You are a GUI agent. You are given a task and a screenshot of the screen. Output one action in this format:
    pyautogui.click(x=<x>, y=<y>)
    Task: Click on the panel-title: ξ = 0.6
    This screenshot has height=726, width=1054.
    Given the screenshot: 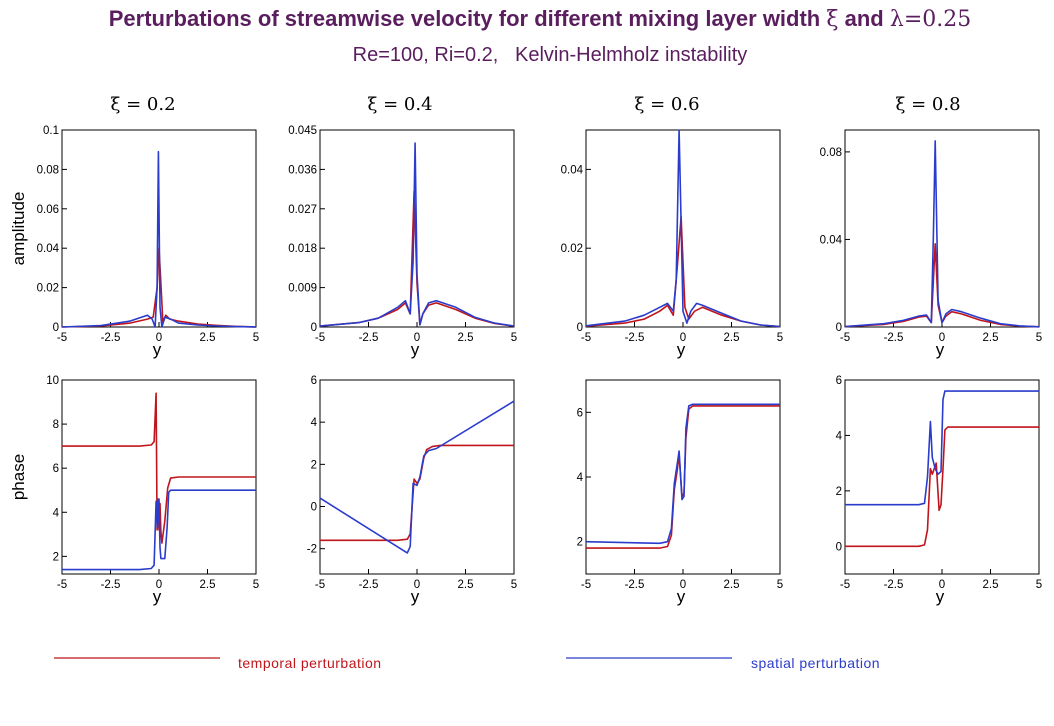 What is the action you would take?
    pyautogui.click(x=666, y=104)
    